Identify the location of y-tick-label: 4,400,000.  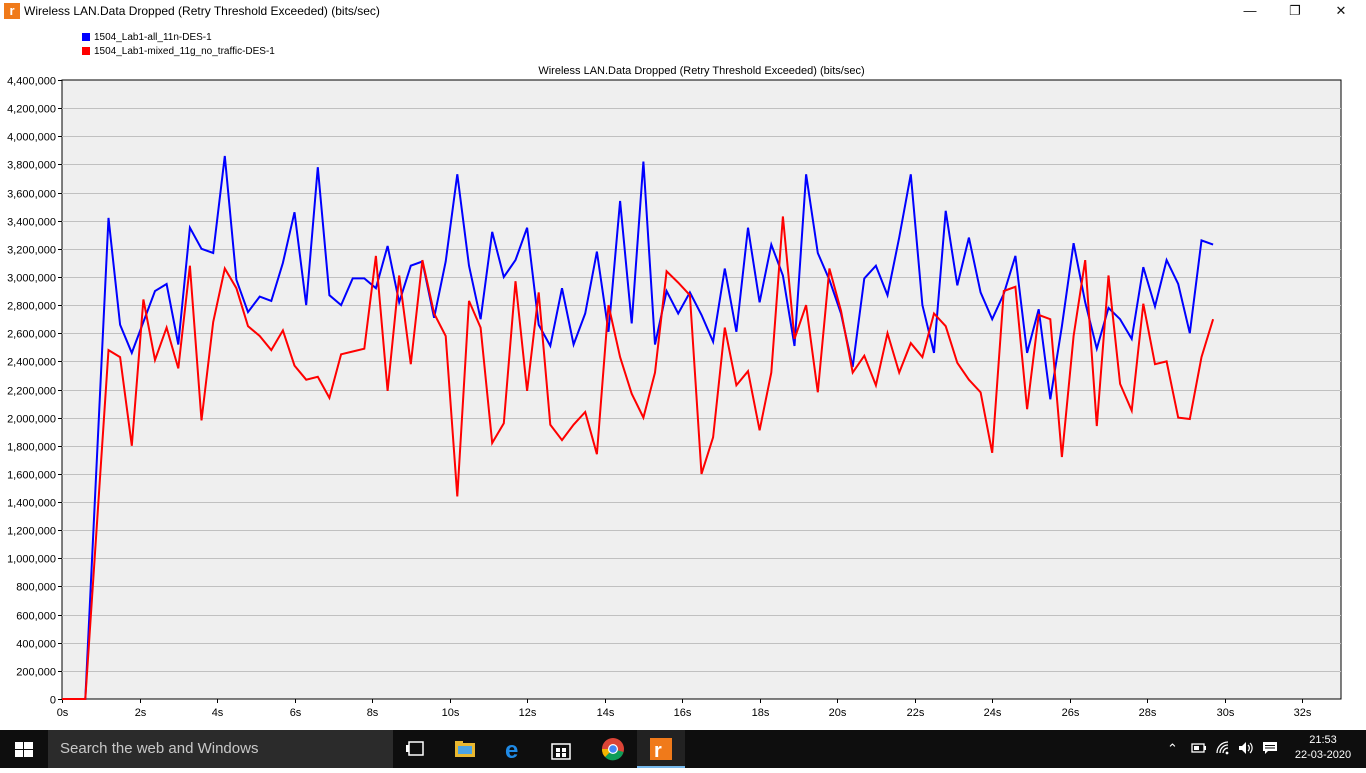
(31, 82).